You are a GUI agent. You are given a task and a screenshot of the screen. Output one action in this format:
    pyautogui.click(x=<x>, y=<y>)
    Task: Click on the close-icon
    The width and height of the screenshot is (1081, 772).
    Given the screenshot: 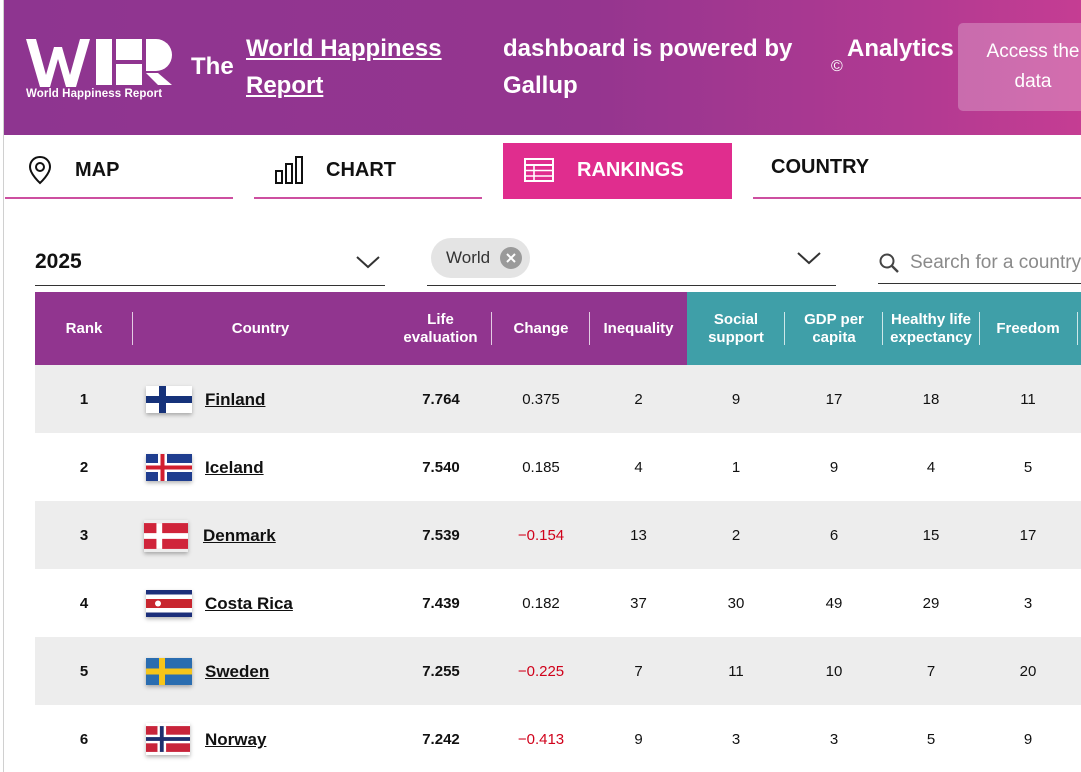 What is the action you would take?
    pyautogui.click(x=511, y=258)
    